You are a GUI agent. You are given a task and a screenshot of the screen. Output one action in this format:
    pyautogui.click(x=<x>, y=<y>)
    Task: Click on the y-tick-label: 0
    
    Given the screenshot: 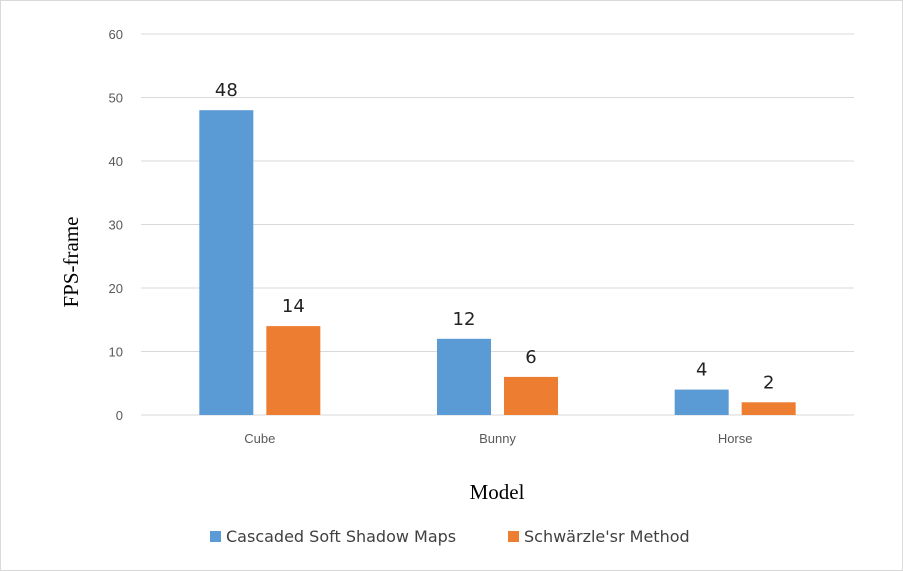 What is the action you would take?
    pyautogui.click(x=119, y=415)
    